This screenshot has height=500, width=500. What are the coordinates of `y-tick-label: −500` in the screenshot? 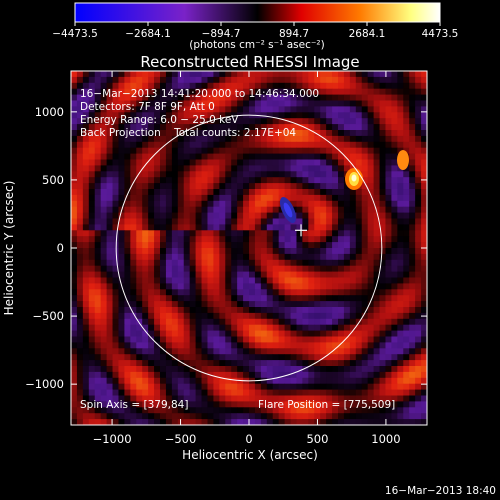 It's located at (48, 316).